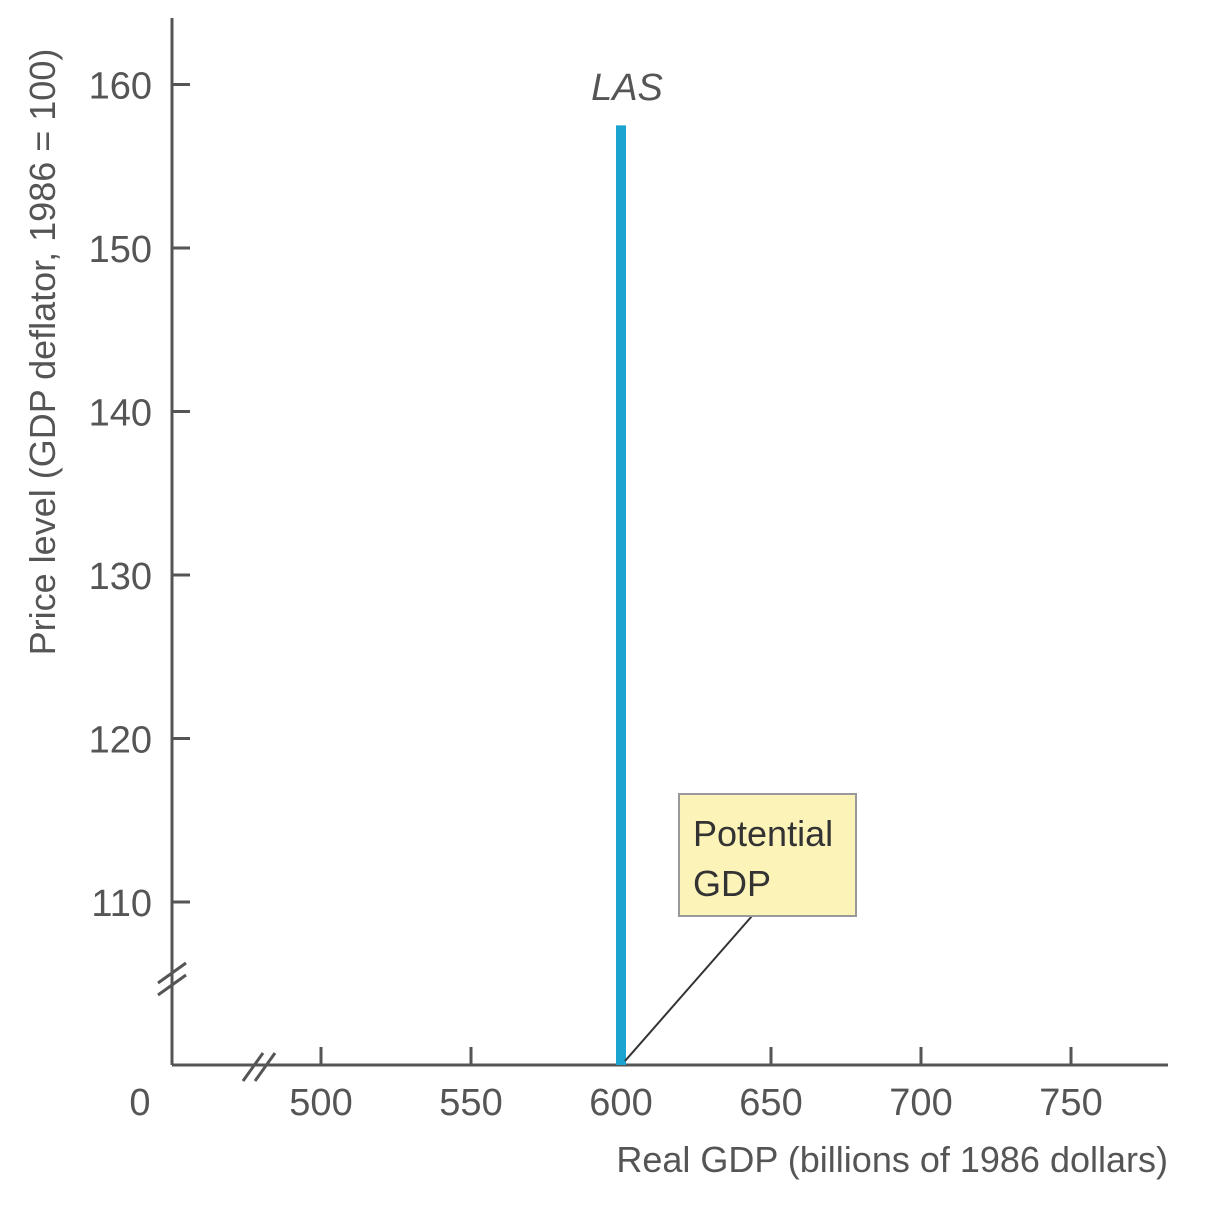  What do you see at coordinates (688, 988) in the screenshot?
I see `callout-pointer` at bounding box center [688, 988].